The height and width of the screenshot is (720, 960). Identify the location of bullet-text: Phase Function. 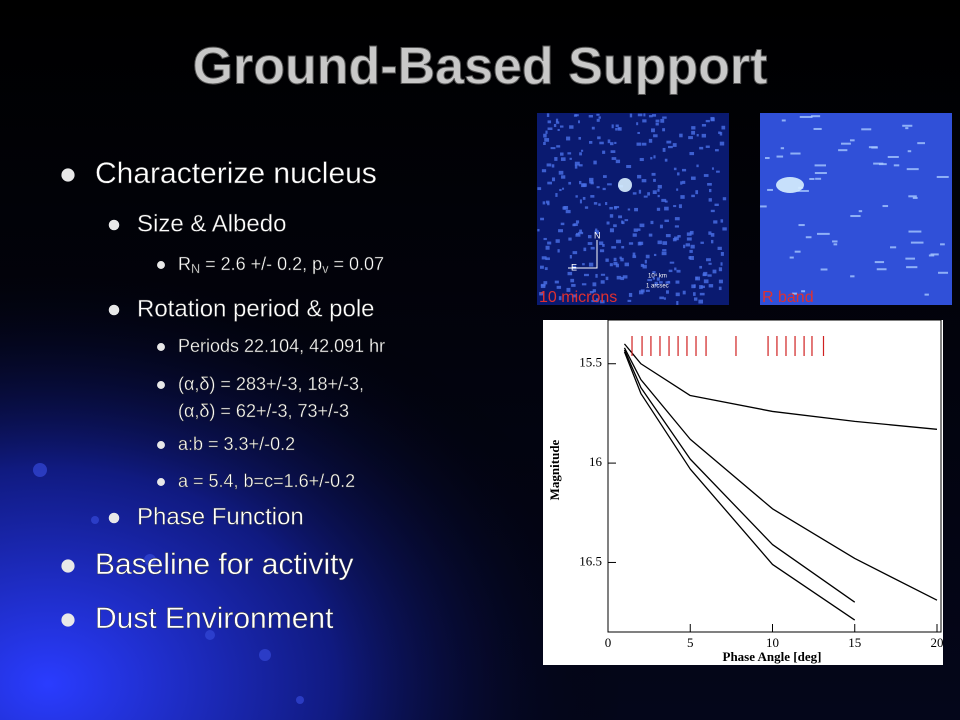
(220, 516).